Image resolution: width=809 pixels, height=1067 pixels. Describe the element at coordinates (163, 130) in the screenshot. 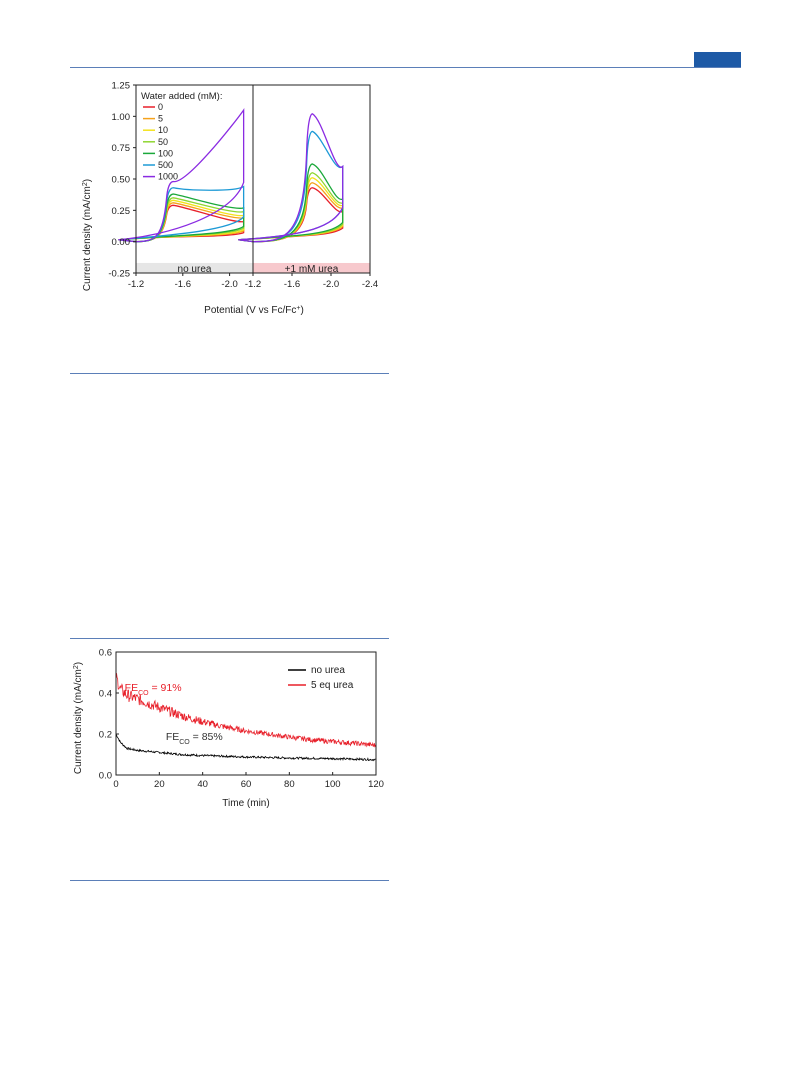

I see `legend-label: 10` at that location.